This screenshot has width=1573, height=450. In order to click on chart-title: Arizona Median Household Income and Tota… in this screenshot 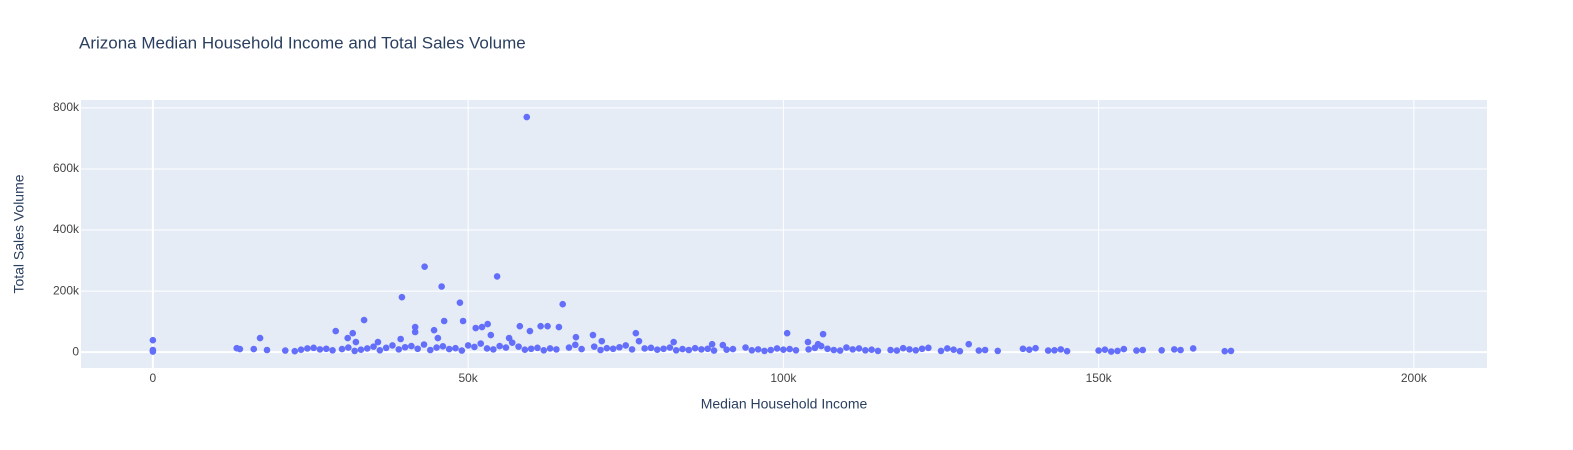, I will do `click(302, 42)`.